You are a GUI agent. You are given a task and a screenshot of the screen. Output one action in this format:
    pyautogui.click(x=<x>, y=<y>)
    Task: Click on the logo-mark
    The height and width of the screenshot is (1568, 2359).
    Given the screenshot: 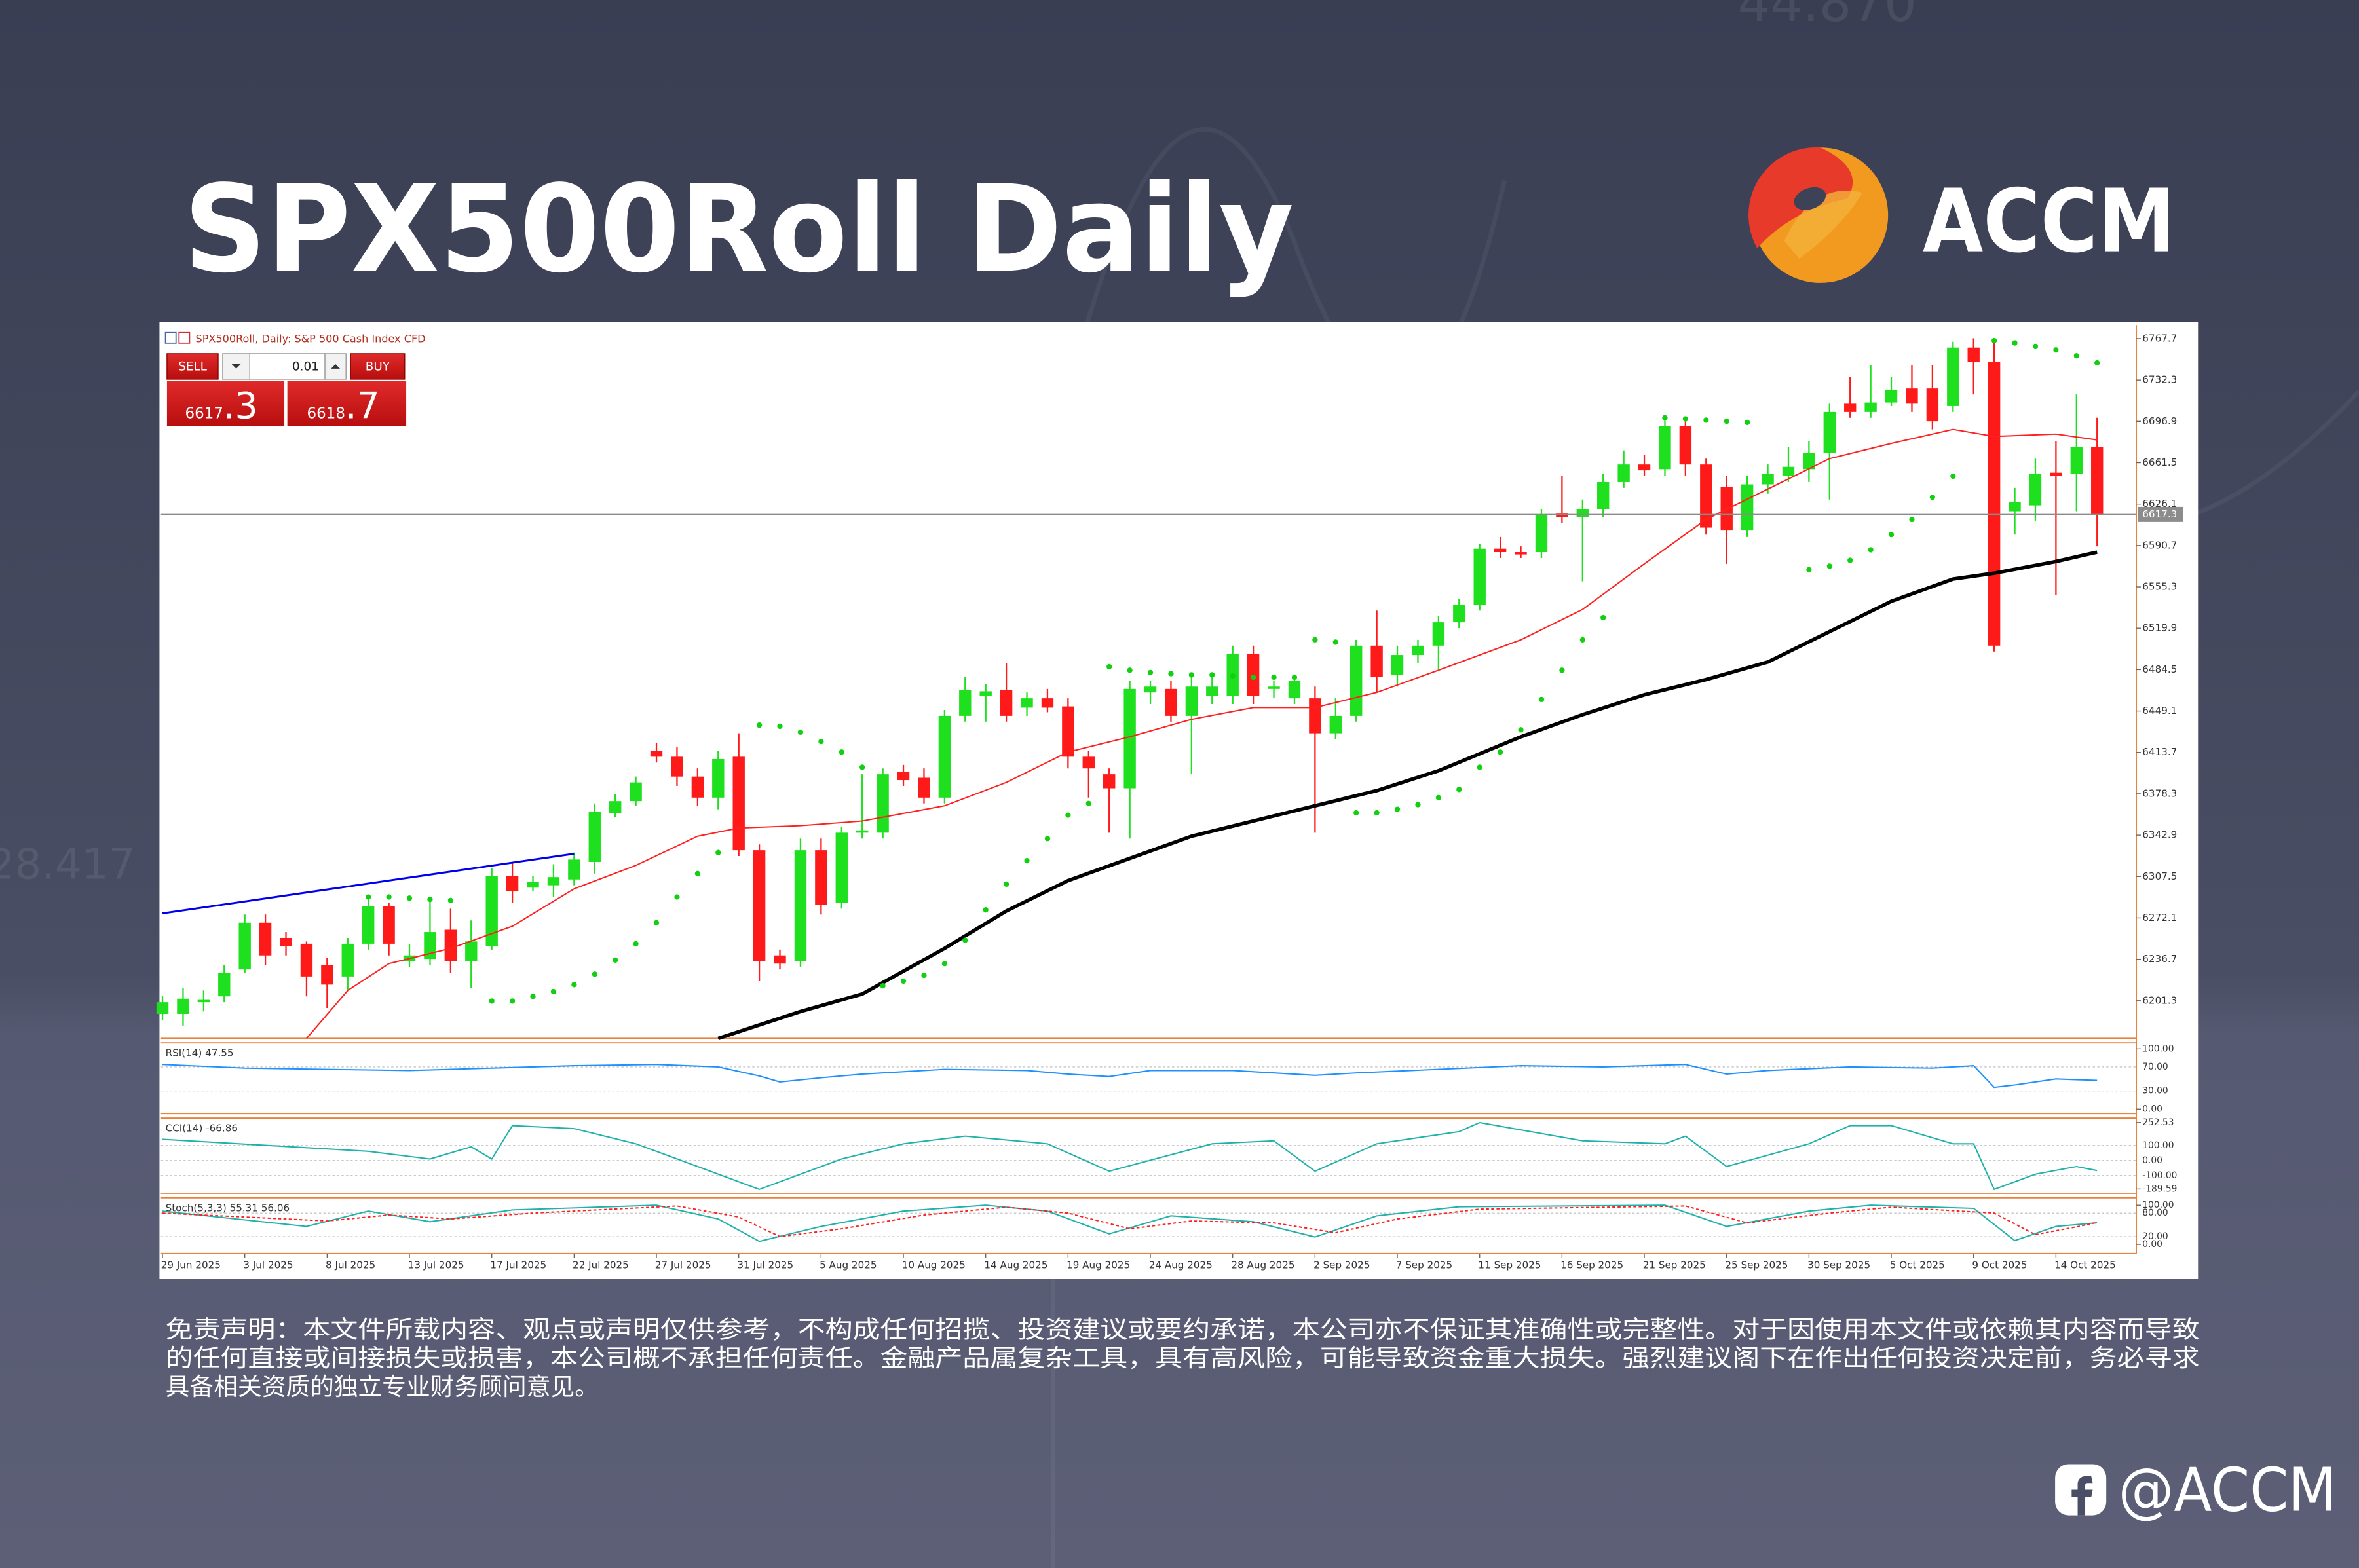 What is the action you would take?
    pyautogui.click(x=1818, y=215)
    